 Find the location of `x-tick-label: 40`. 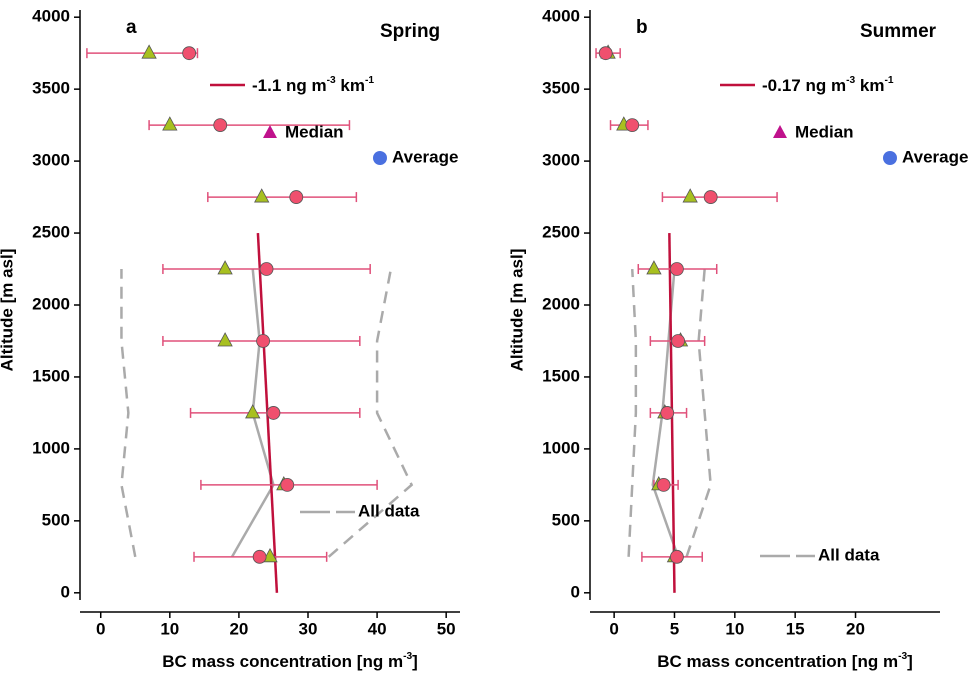

x-tick-label: 40 is located at coordinates (377, 628).